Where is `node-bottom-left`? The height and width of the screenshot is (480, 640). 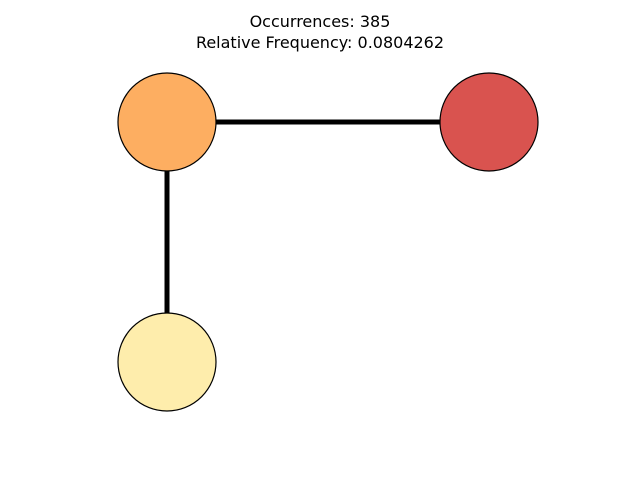 node-bottom-left is located at coordinates (167, 362).